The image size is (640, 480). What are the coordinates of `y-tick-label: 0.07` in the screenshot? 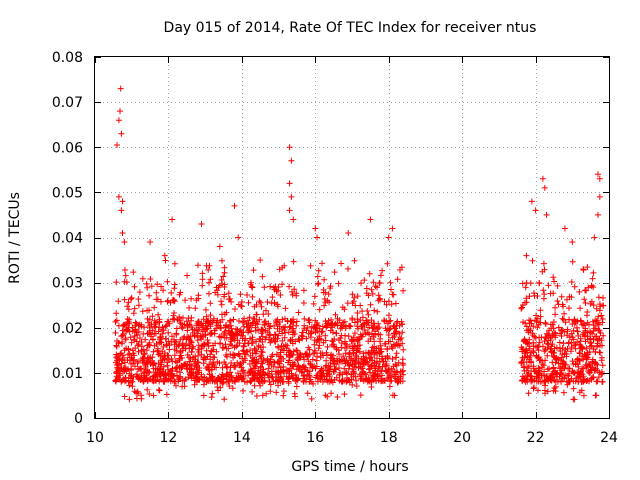 It's located at (67, 103).